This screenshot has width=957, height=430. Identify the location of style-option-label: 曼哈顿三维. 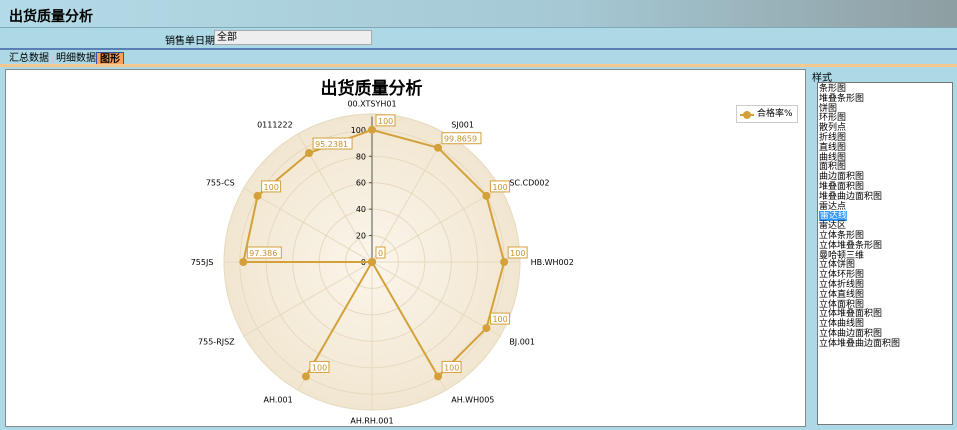
(842, 255).